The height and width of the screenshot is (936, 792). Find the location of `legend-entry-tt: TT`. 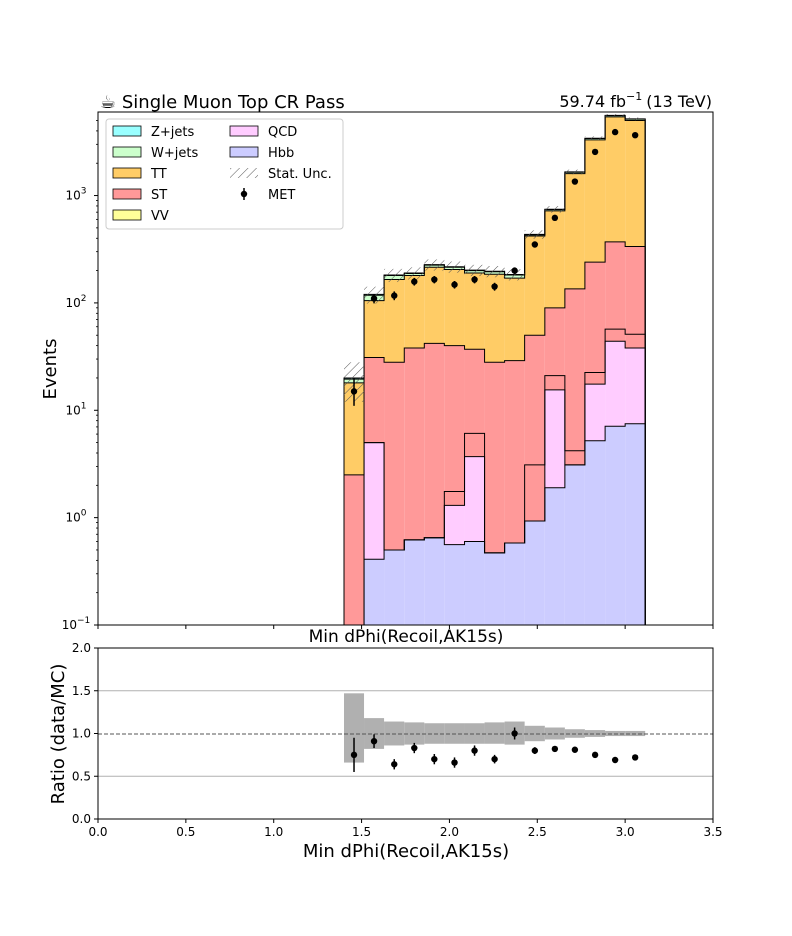

legend-entry-tt: TT is located at coordinates (139, 174).